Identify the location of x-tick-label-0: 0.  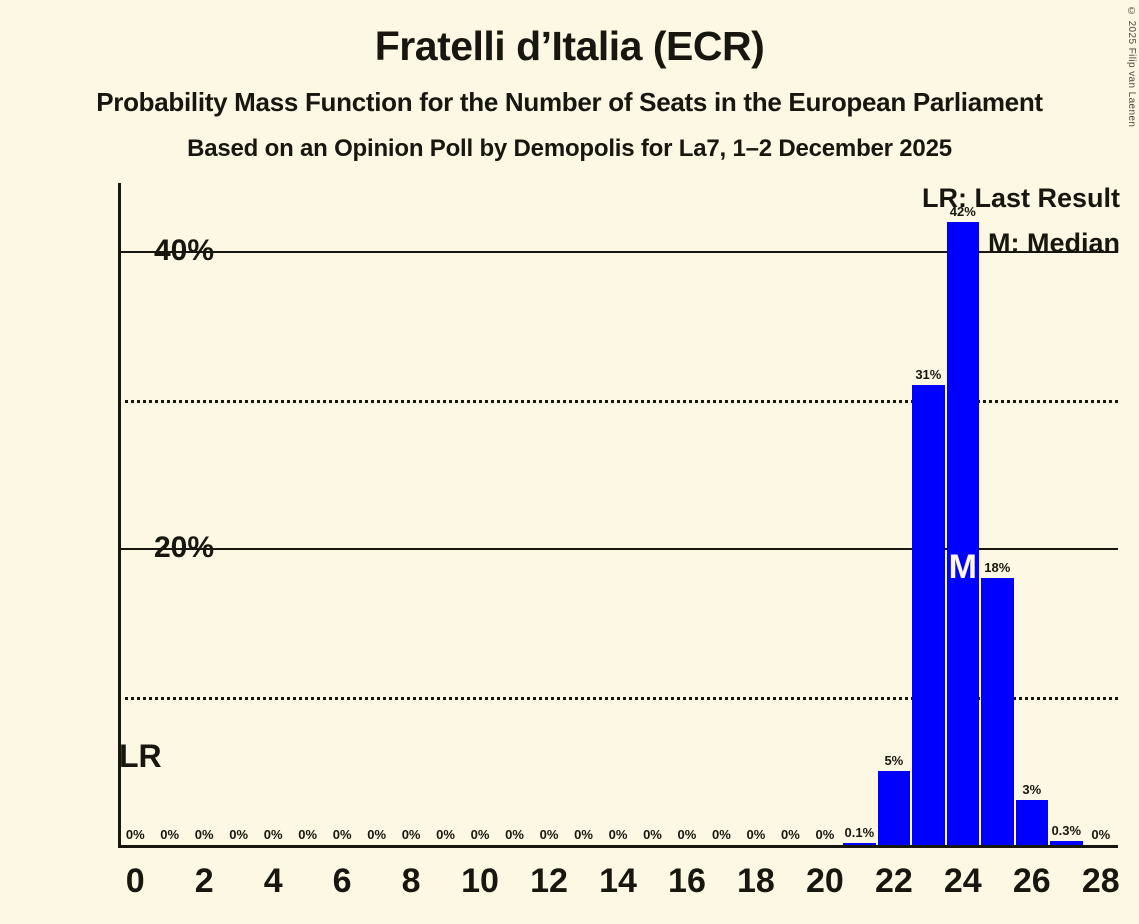
(135, 881).